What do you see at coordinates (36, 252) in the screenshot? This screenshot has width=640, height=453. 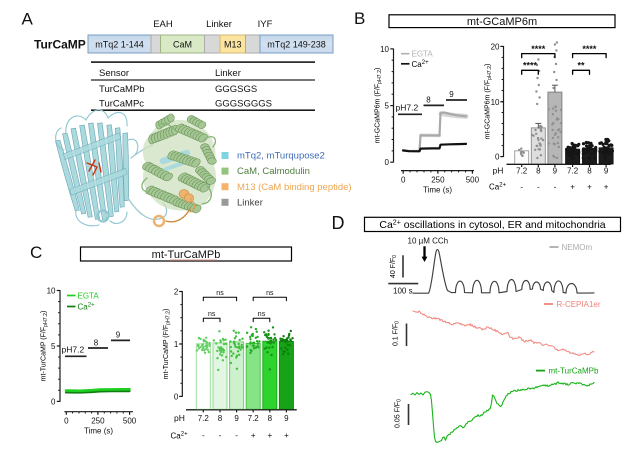 I see `svg-text: C` at bounding box center [36, 252].